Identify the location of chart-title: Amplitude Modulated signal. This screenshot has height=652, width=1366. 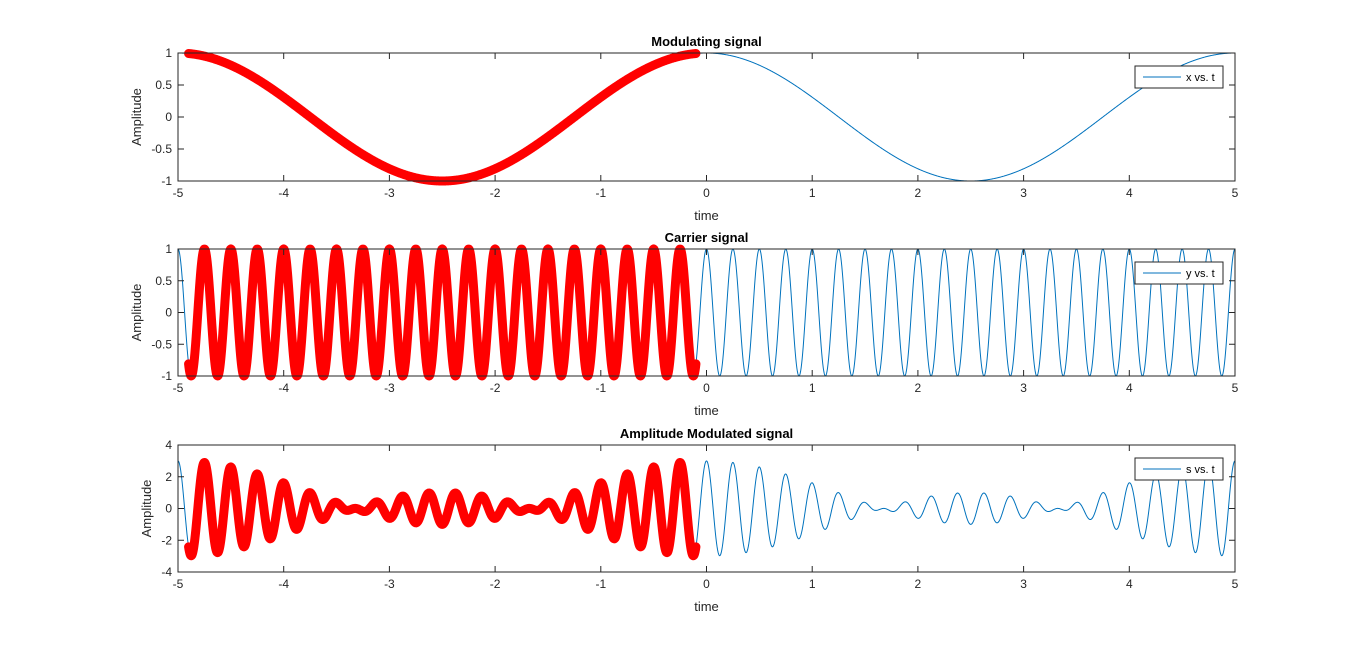
(706, 433).